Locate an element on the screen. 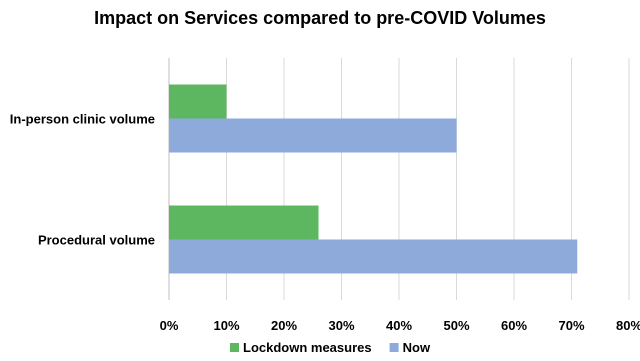  category-label: In-person clinic volume is located at coordinates (82, 119).